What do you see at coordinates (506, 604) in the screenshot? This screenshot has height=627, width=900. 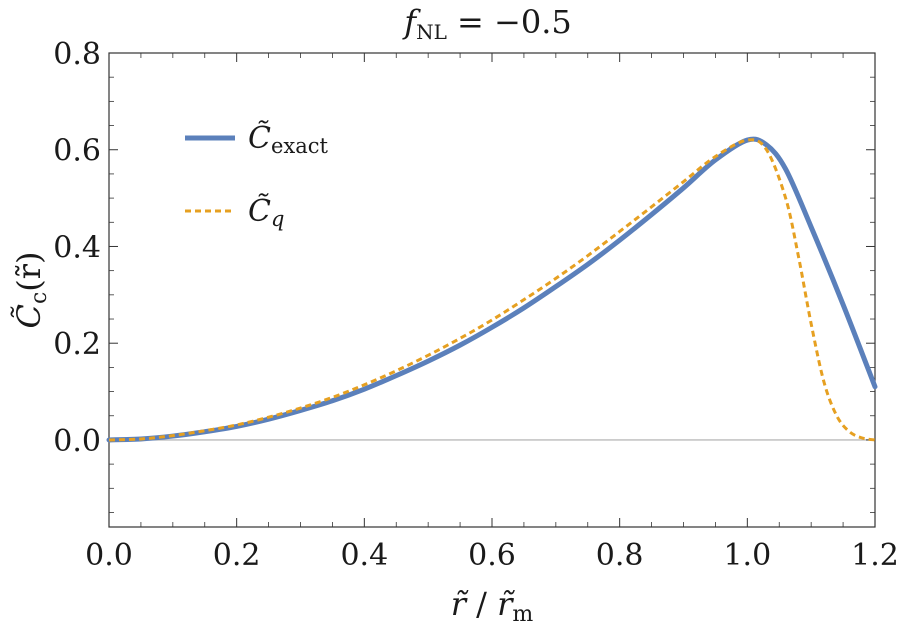 I see `xlabel-den: r̃` at bounding box center [506, 604].